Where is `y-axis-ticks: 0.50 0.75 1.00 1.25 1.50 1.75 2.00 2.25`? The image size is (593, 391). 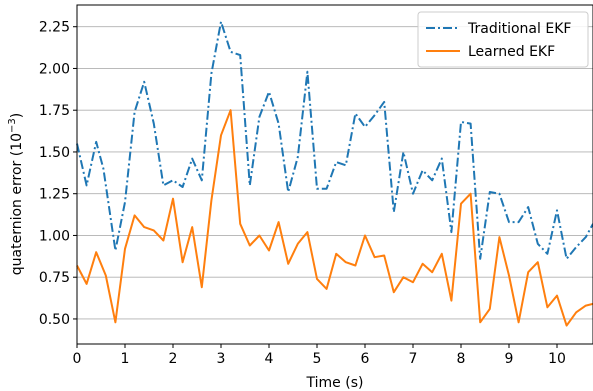
y-axis-ticks: 0.50 0.75 1.00 1.25 1.50 1.75 2.00 2.25 is located at coordinates (58, 174).